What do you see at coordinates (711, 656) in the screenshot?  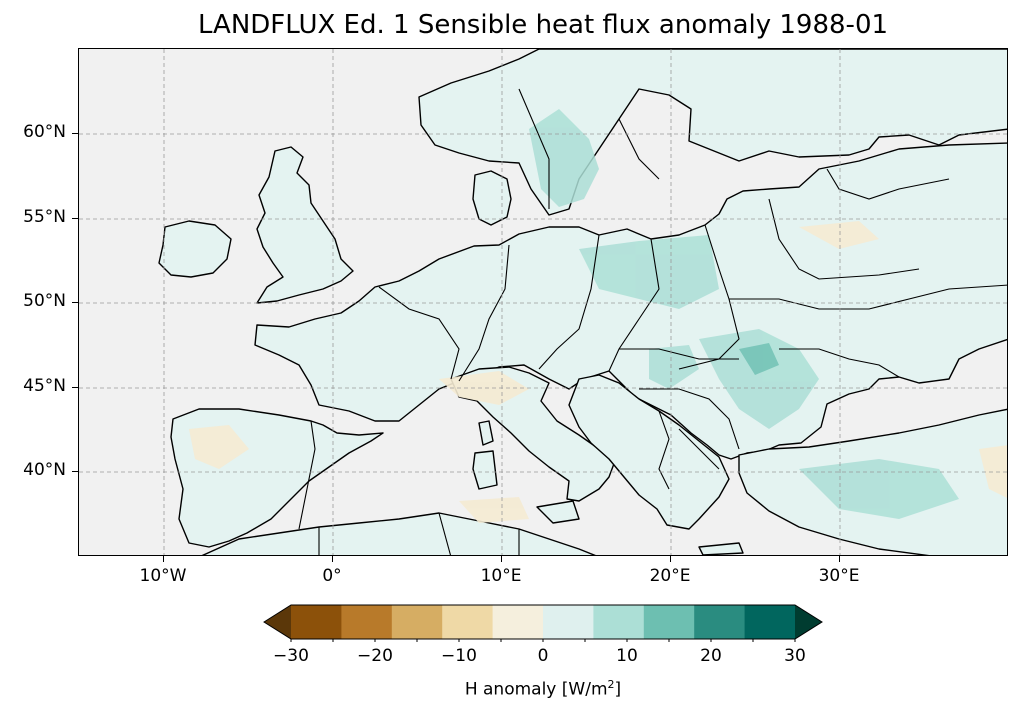 I see `colorbar-tick-label: 20` at bounding box center [711, 656].